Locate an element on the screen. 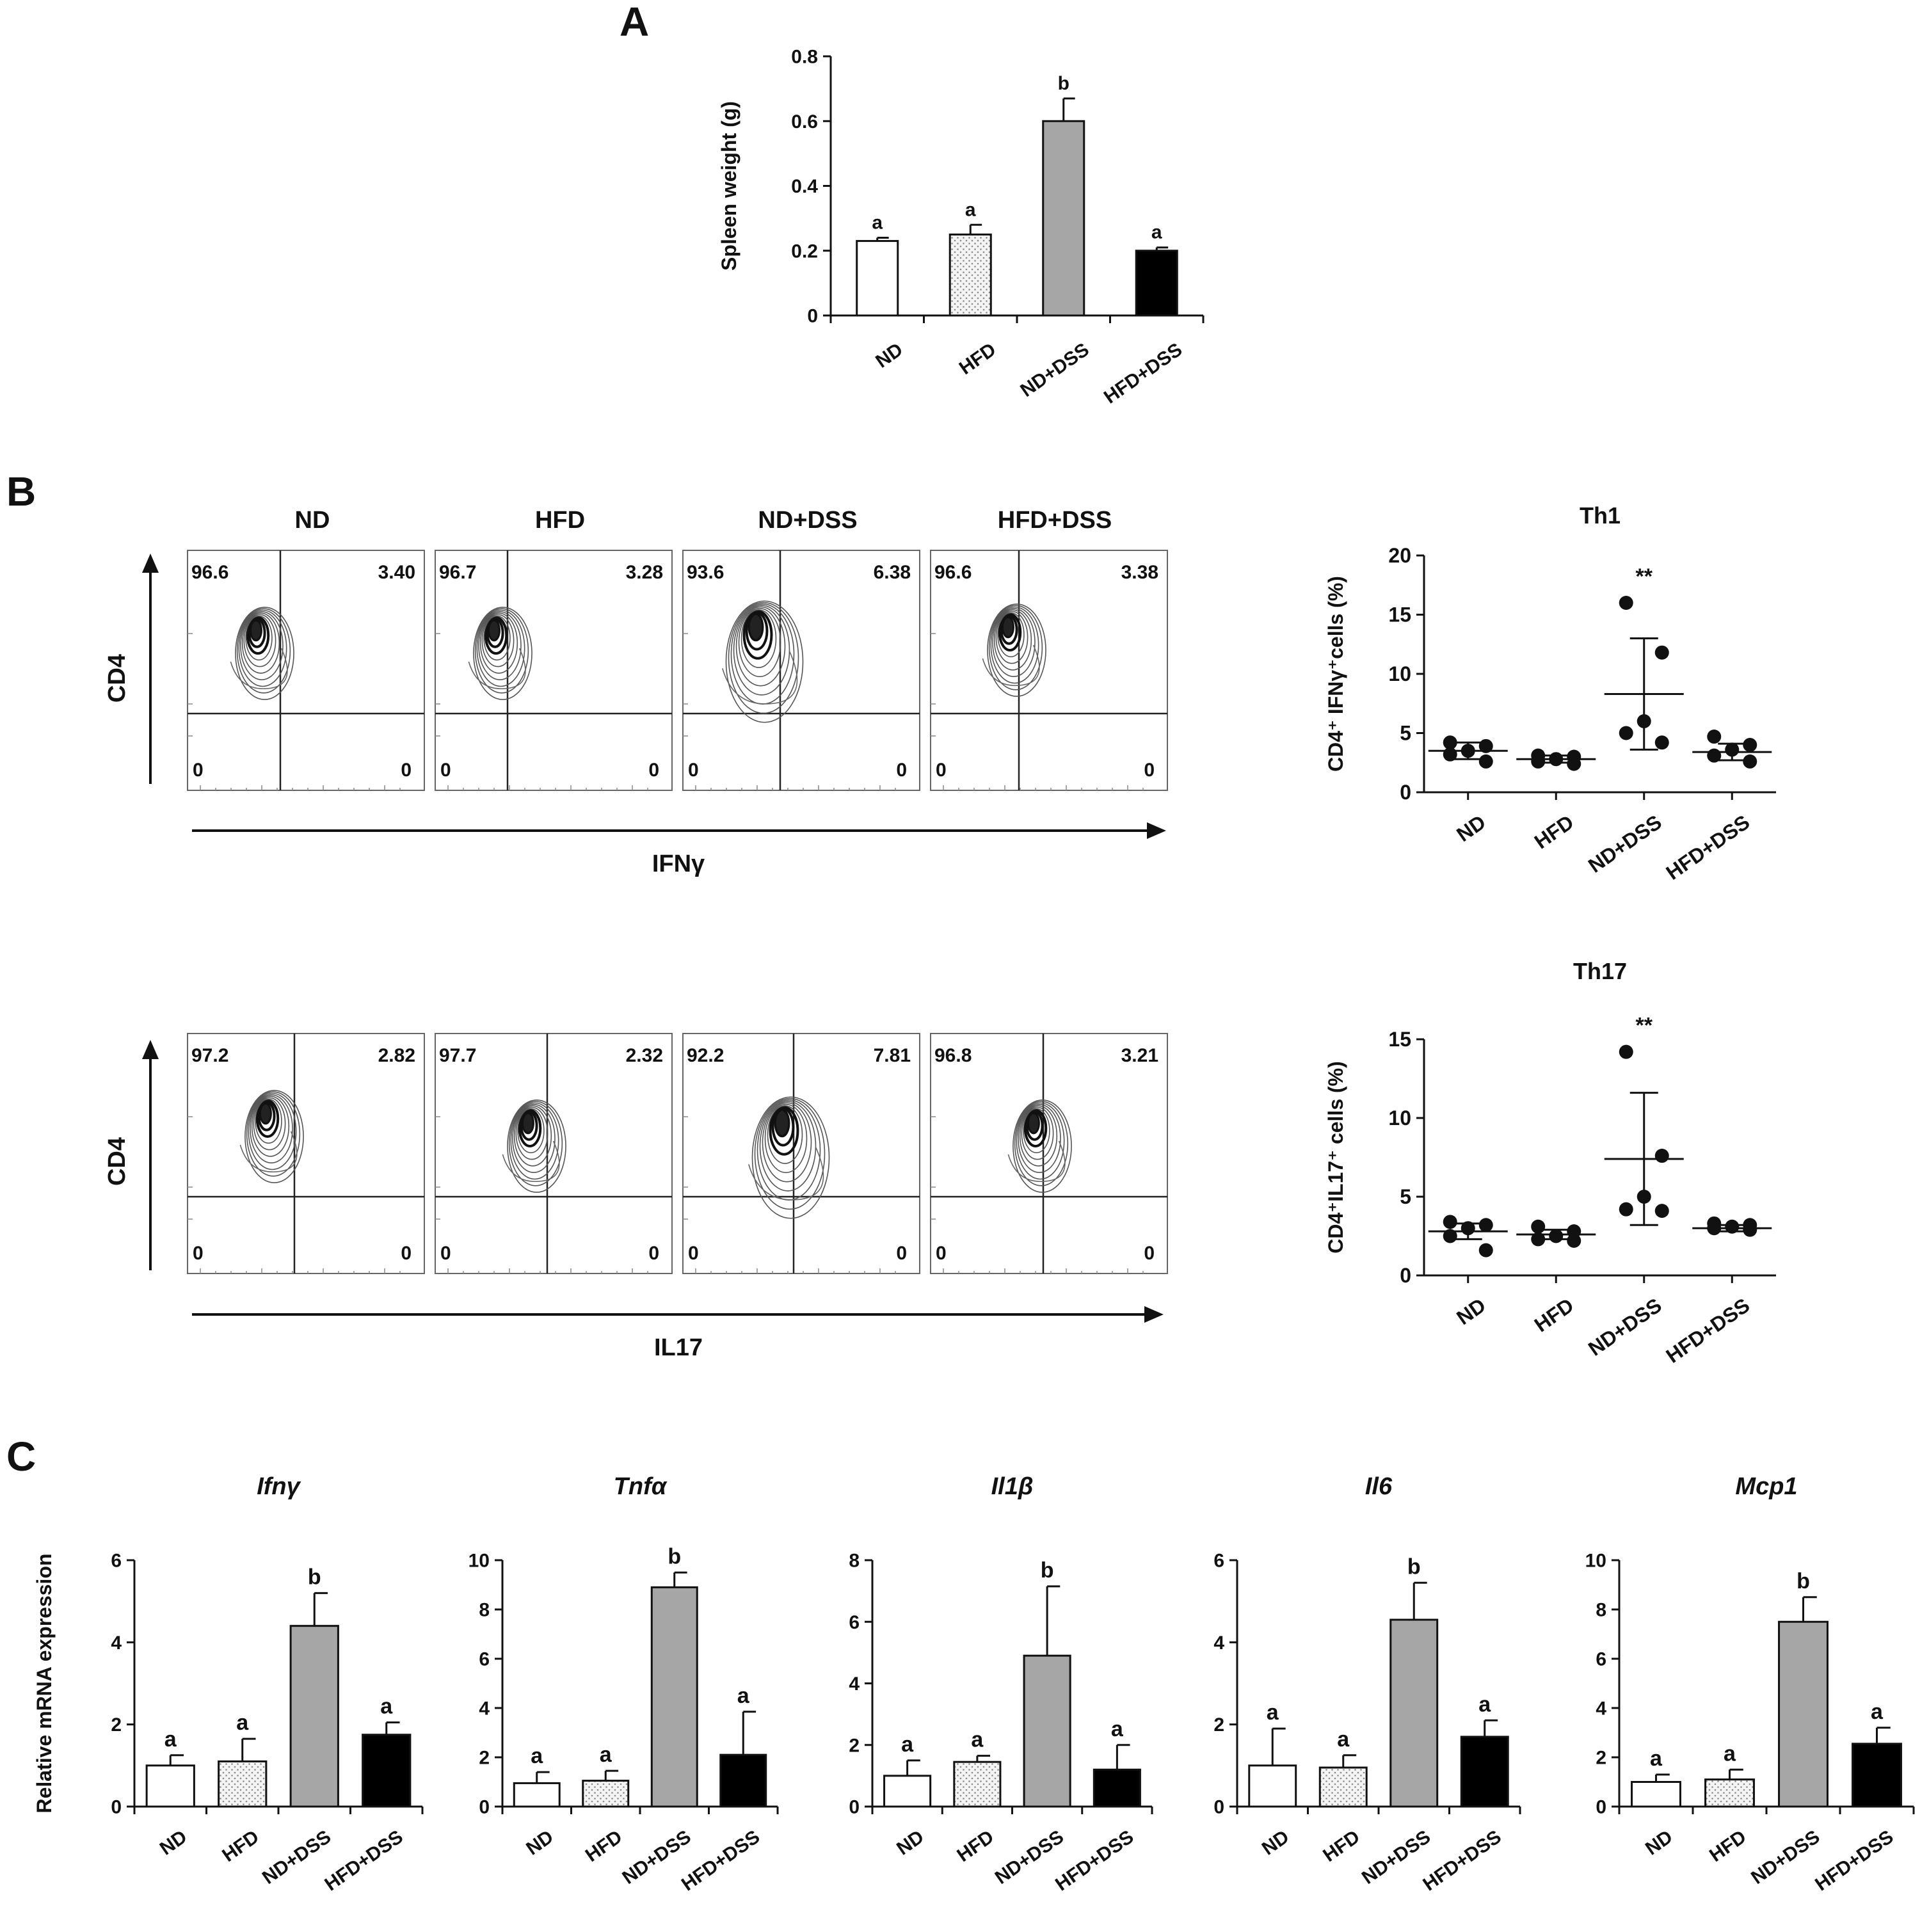 Image resolution: width=1929 pixels, height=1932 pixels. il6-x-tick-label-3: HFD+DSS is located at coordinates (1462, 1861).